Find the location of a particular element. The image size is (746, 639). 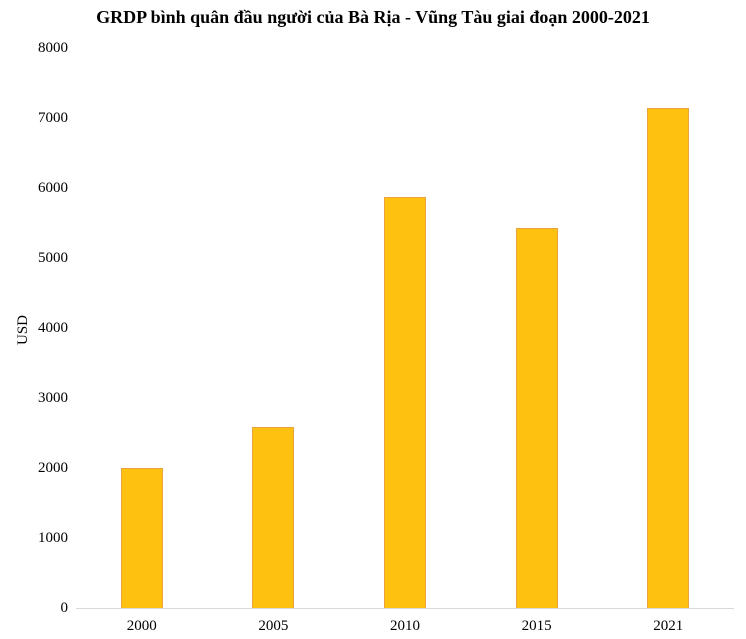

bar-2010 is located at coordinates (405, 402).